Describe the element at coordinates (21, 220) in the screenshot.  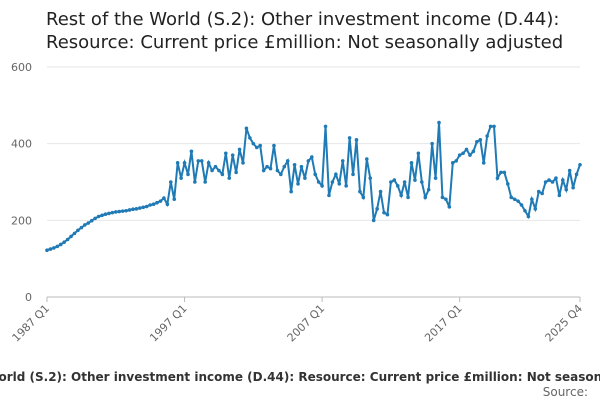
I see `y-tick-label: 200` at that location.